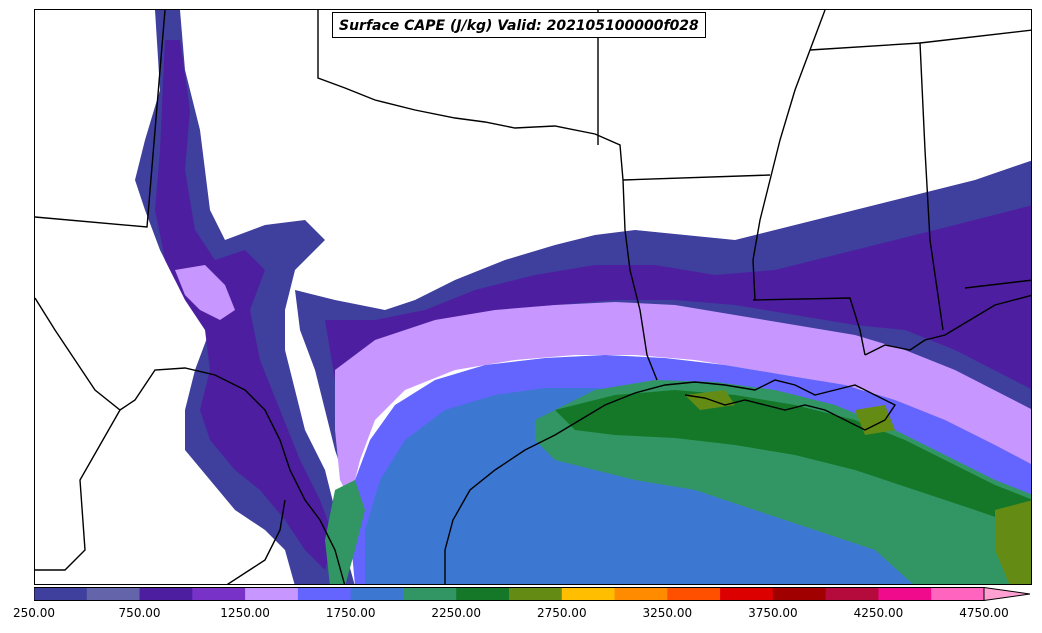 This screenshot has height=633, width=1042. What do you see at coordinates (139, 613) in the screenshot?
I see `colorbar-tick-label: 750.00` at bounding box center [139, 613].